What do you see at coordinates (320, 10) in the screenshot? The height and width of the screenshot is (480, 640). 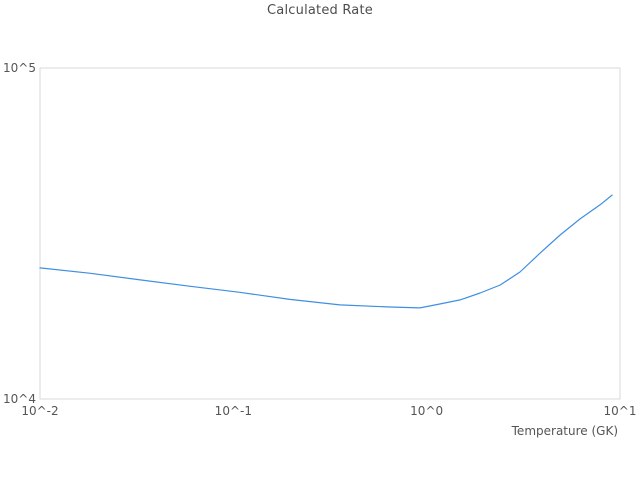 I see `chart-title: Calculated Rate` at bounding box center [320, 10].